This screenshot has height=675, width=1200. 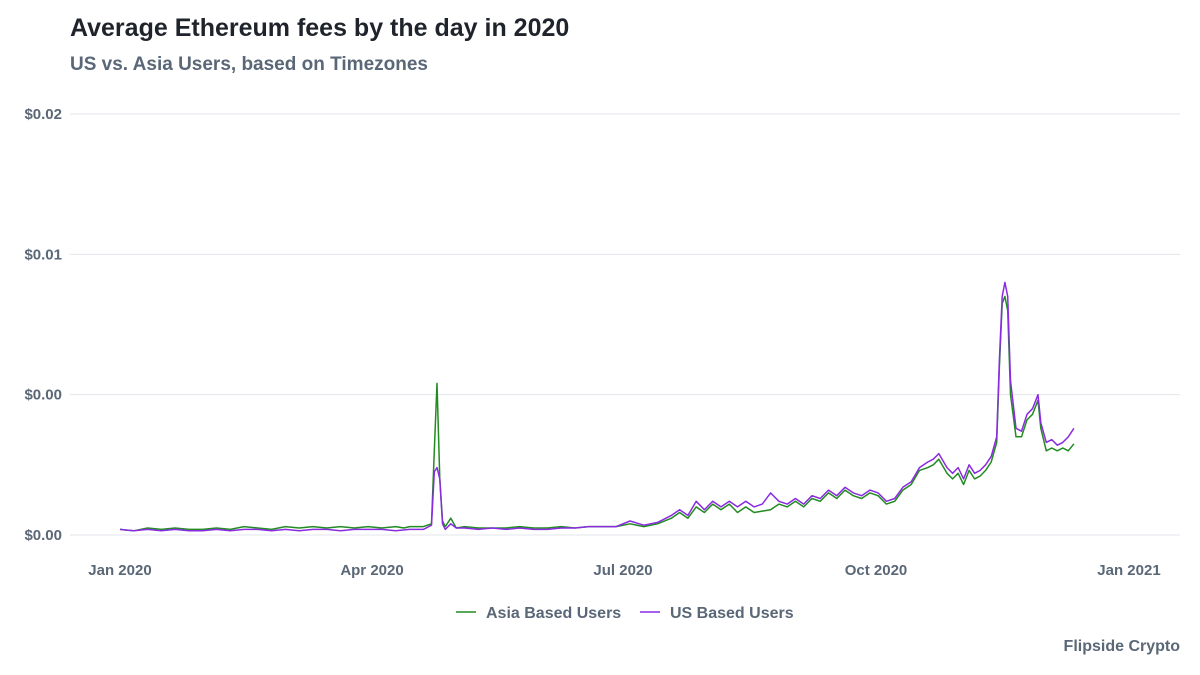 What do you see at coordinates (1128, 570) in the screenshot?
I see `x-tick-label: Jan 2021` at bounding box center [1128, 570].